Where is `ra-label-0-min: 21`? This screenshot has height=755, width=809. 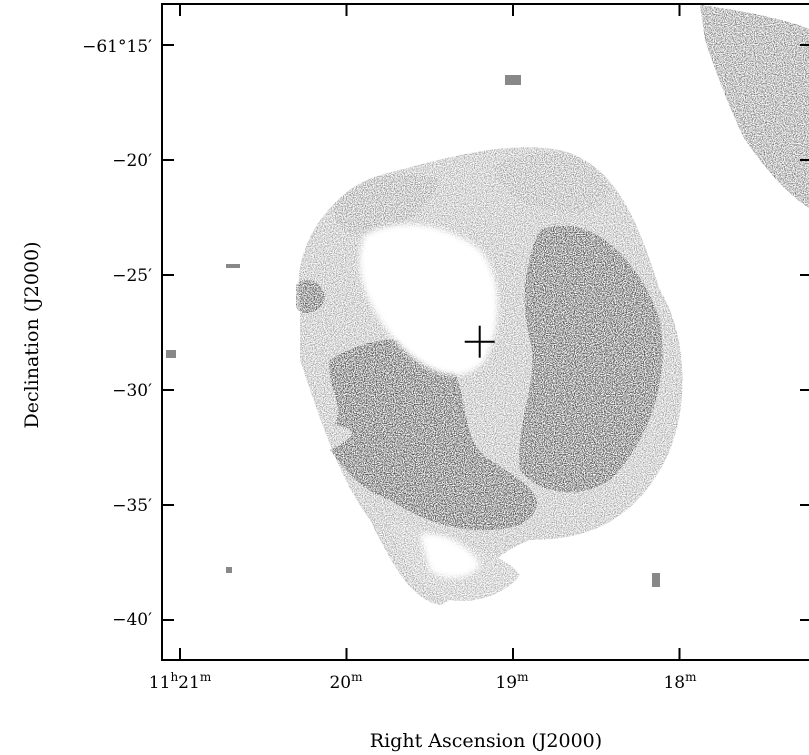
ra-label-0-min: 21 is located at coordinates (189, 683).